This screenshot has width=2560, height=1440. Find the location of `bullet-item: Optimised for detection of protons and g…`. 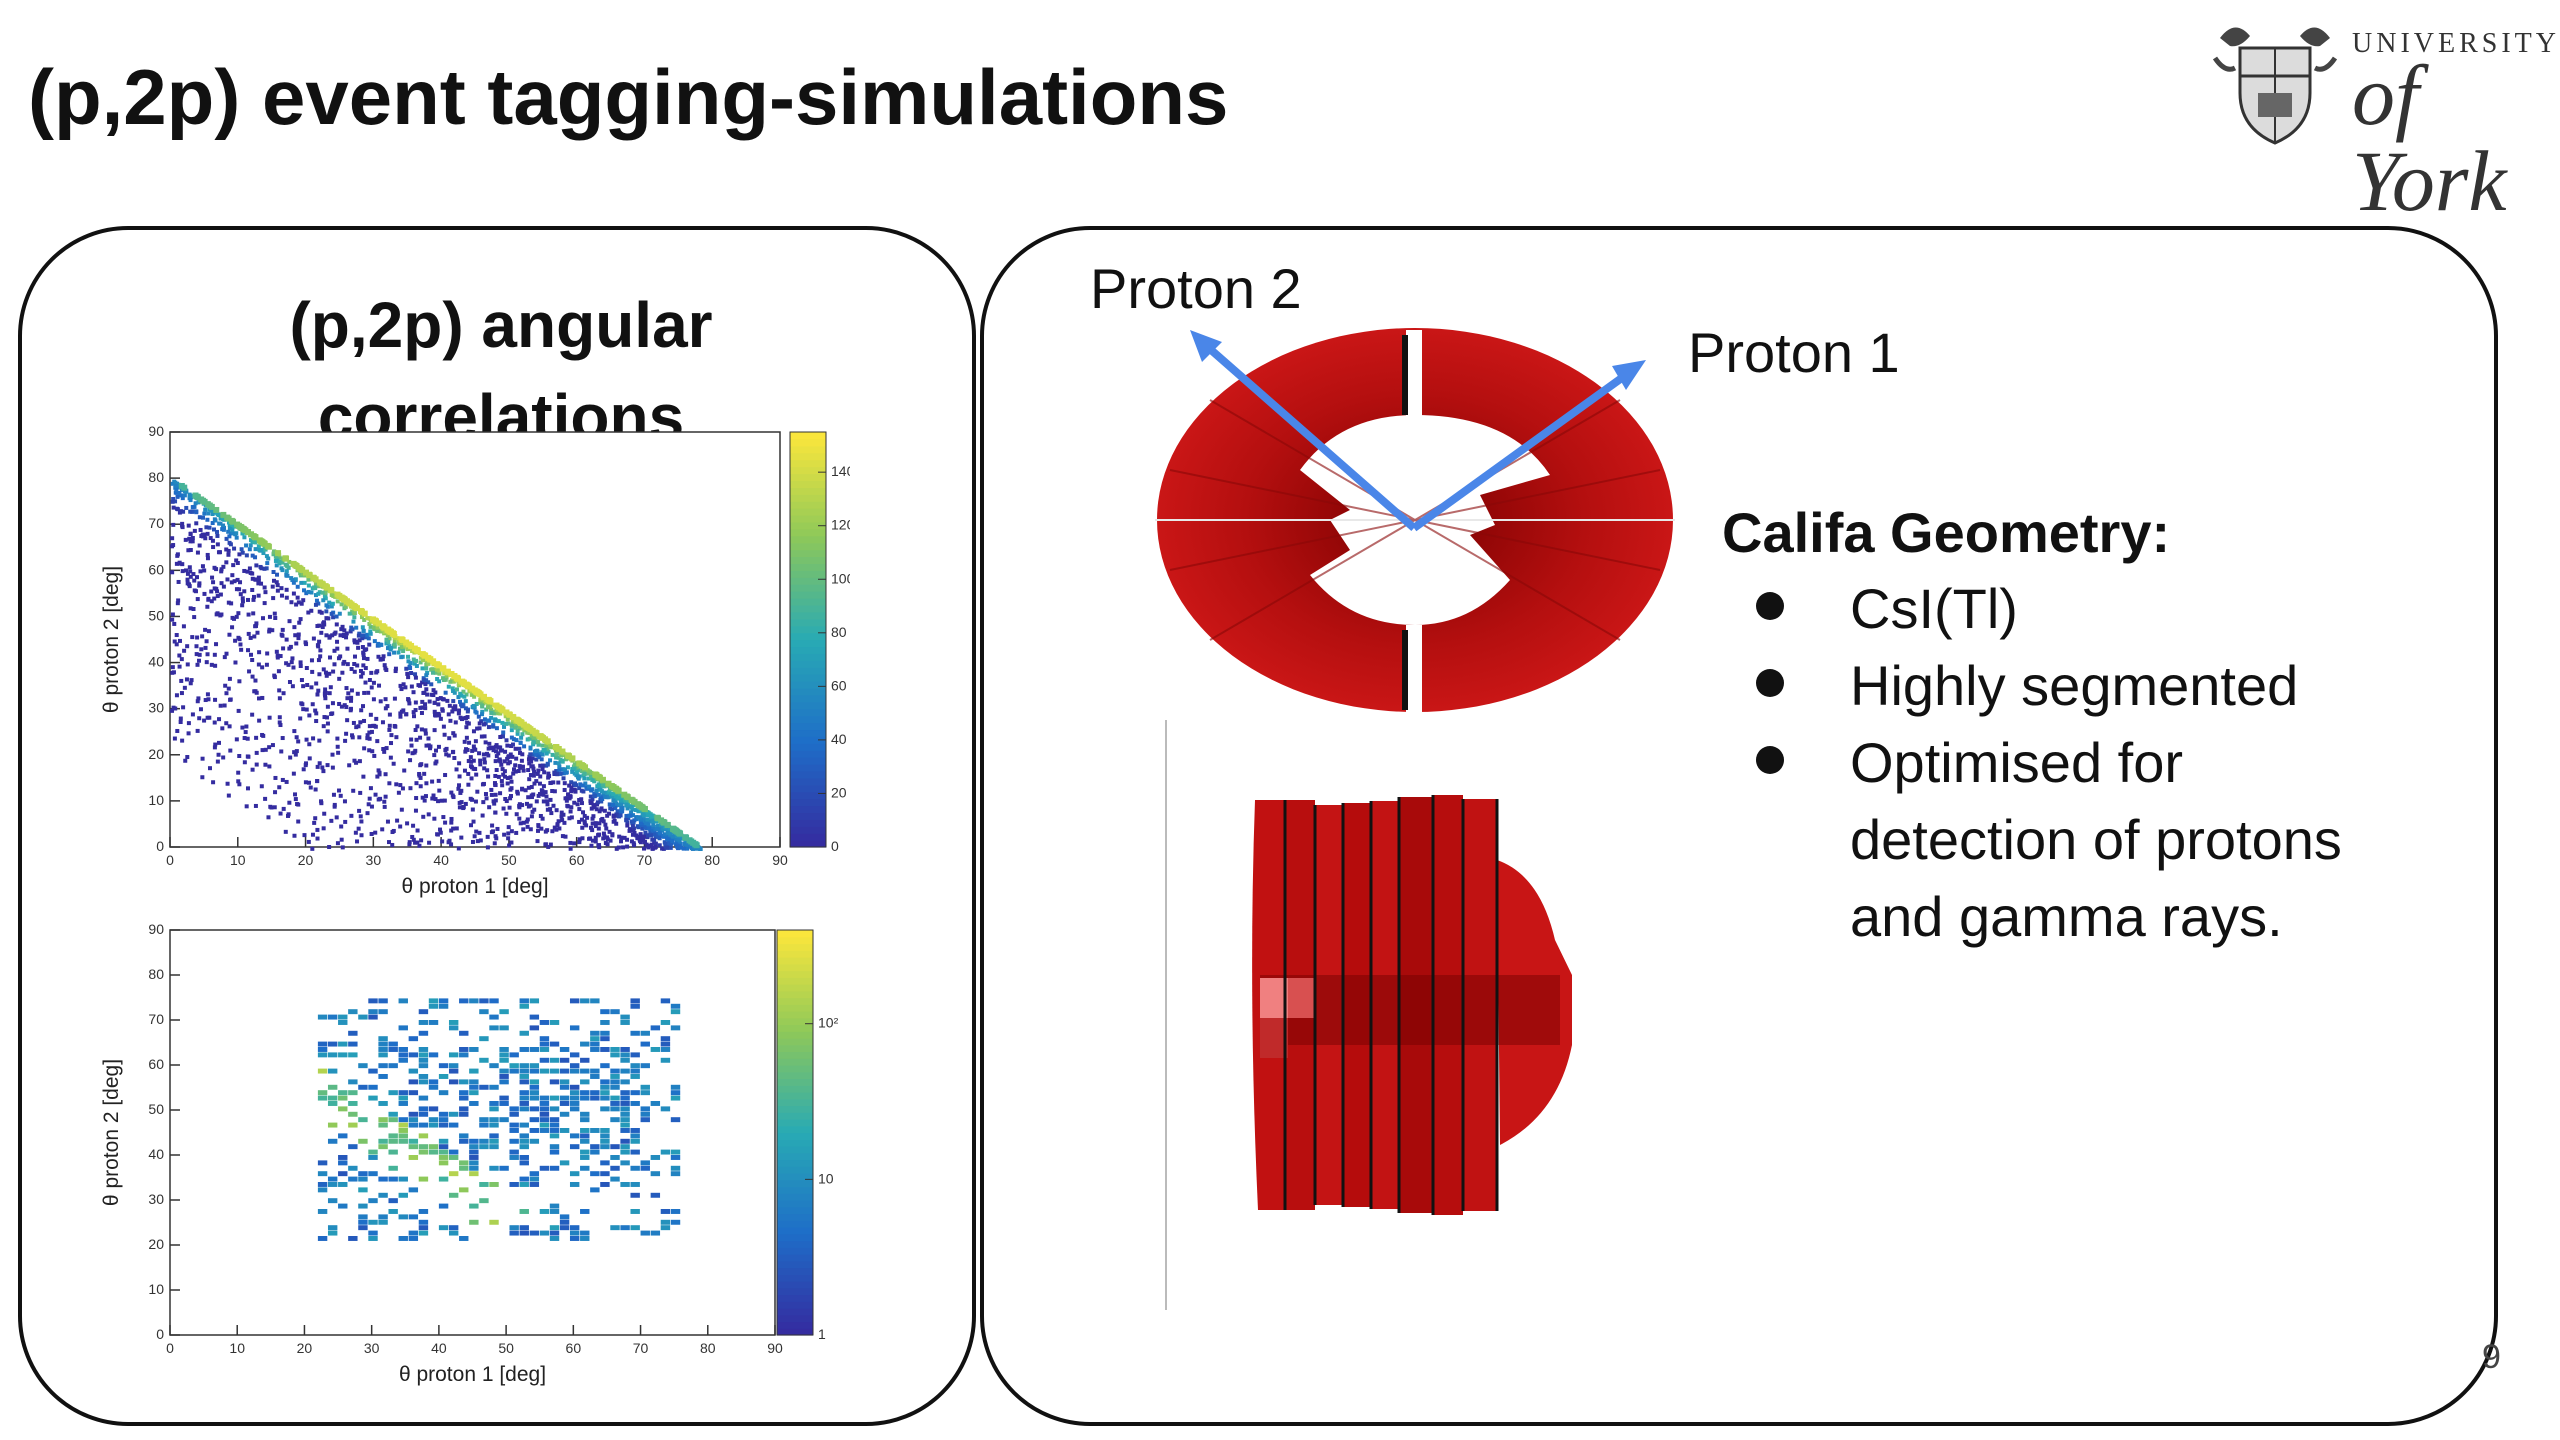

bullet-item: Optimised for detection of protons and g… is located at coordinates (2083, 839).